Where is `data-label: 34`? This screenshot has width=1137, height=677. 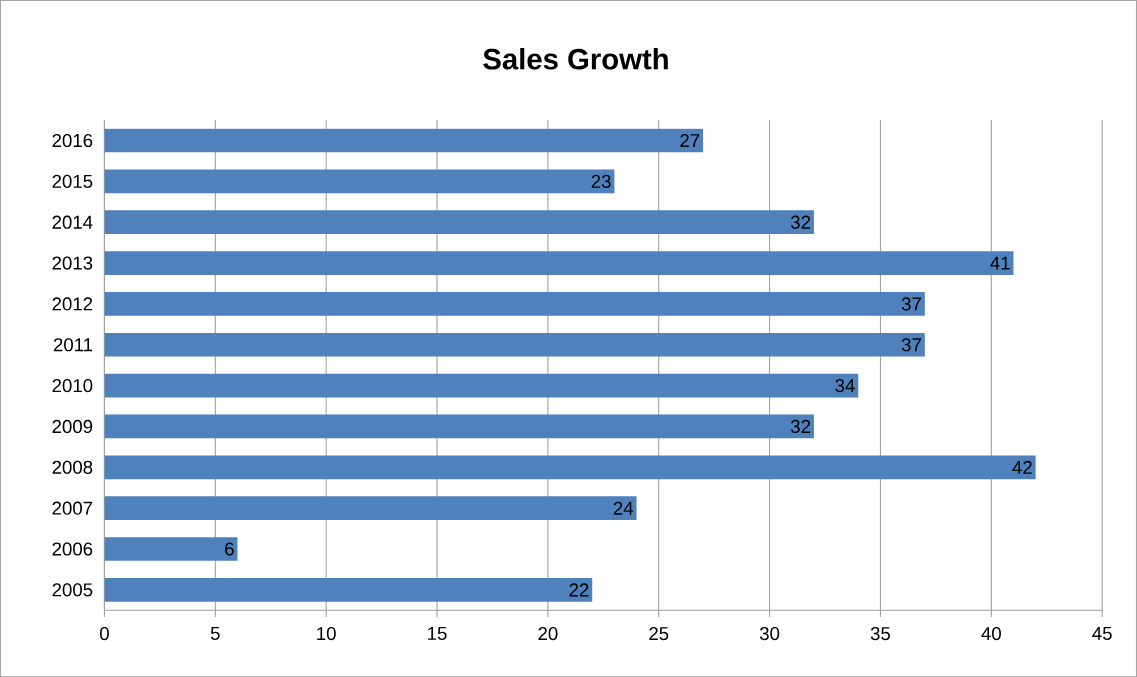 data-label: 34 is located at coordinates (845, 385).